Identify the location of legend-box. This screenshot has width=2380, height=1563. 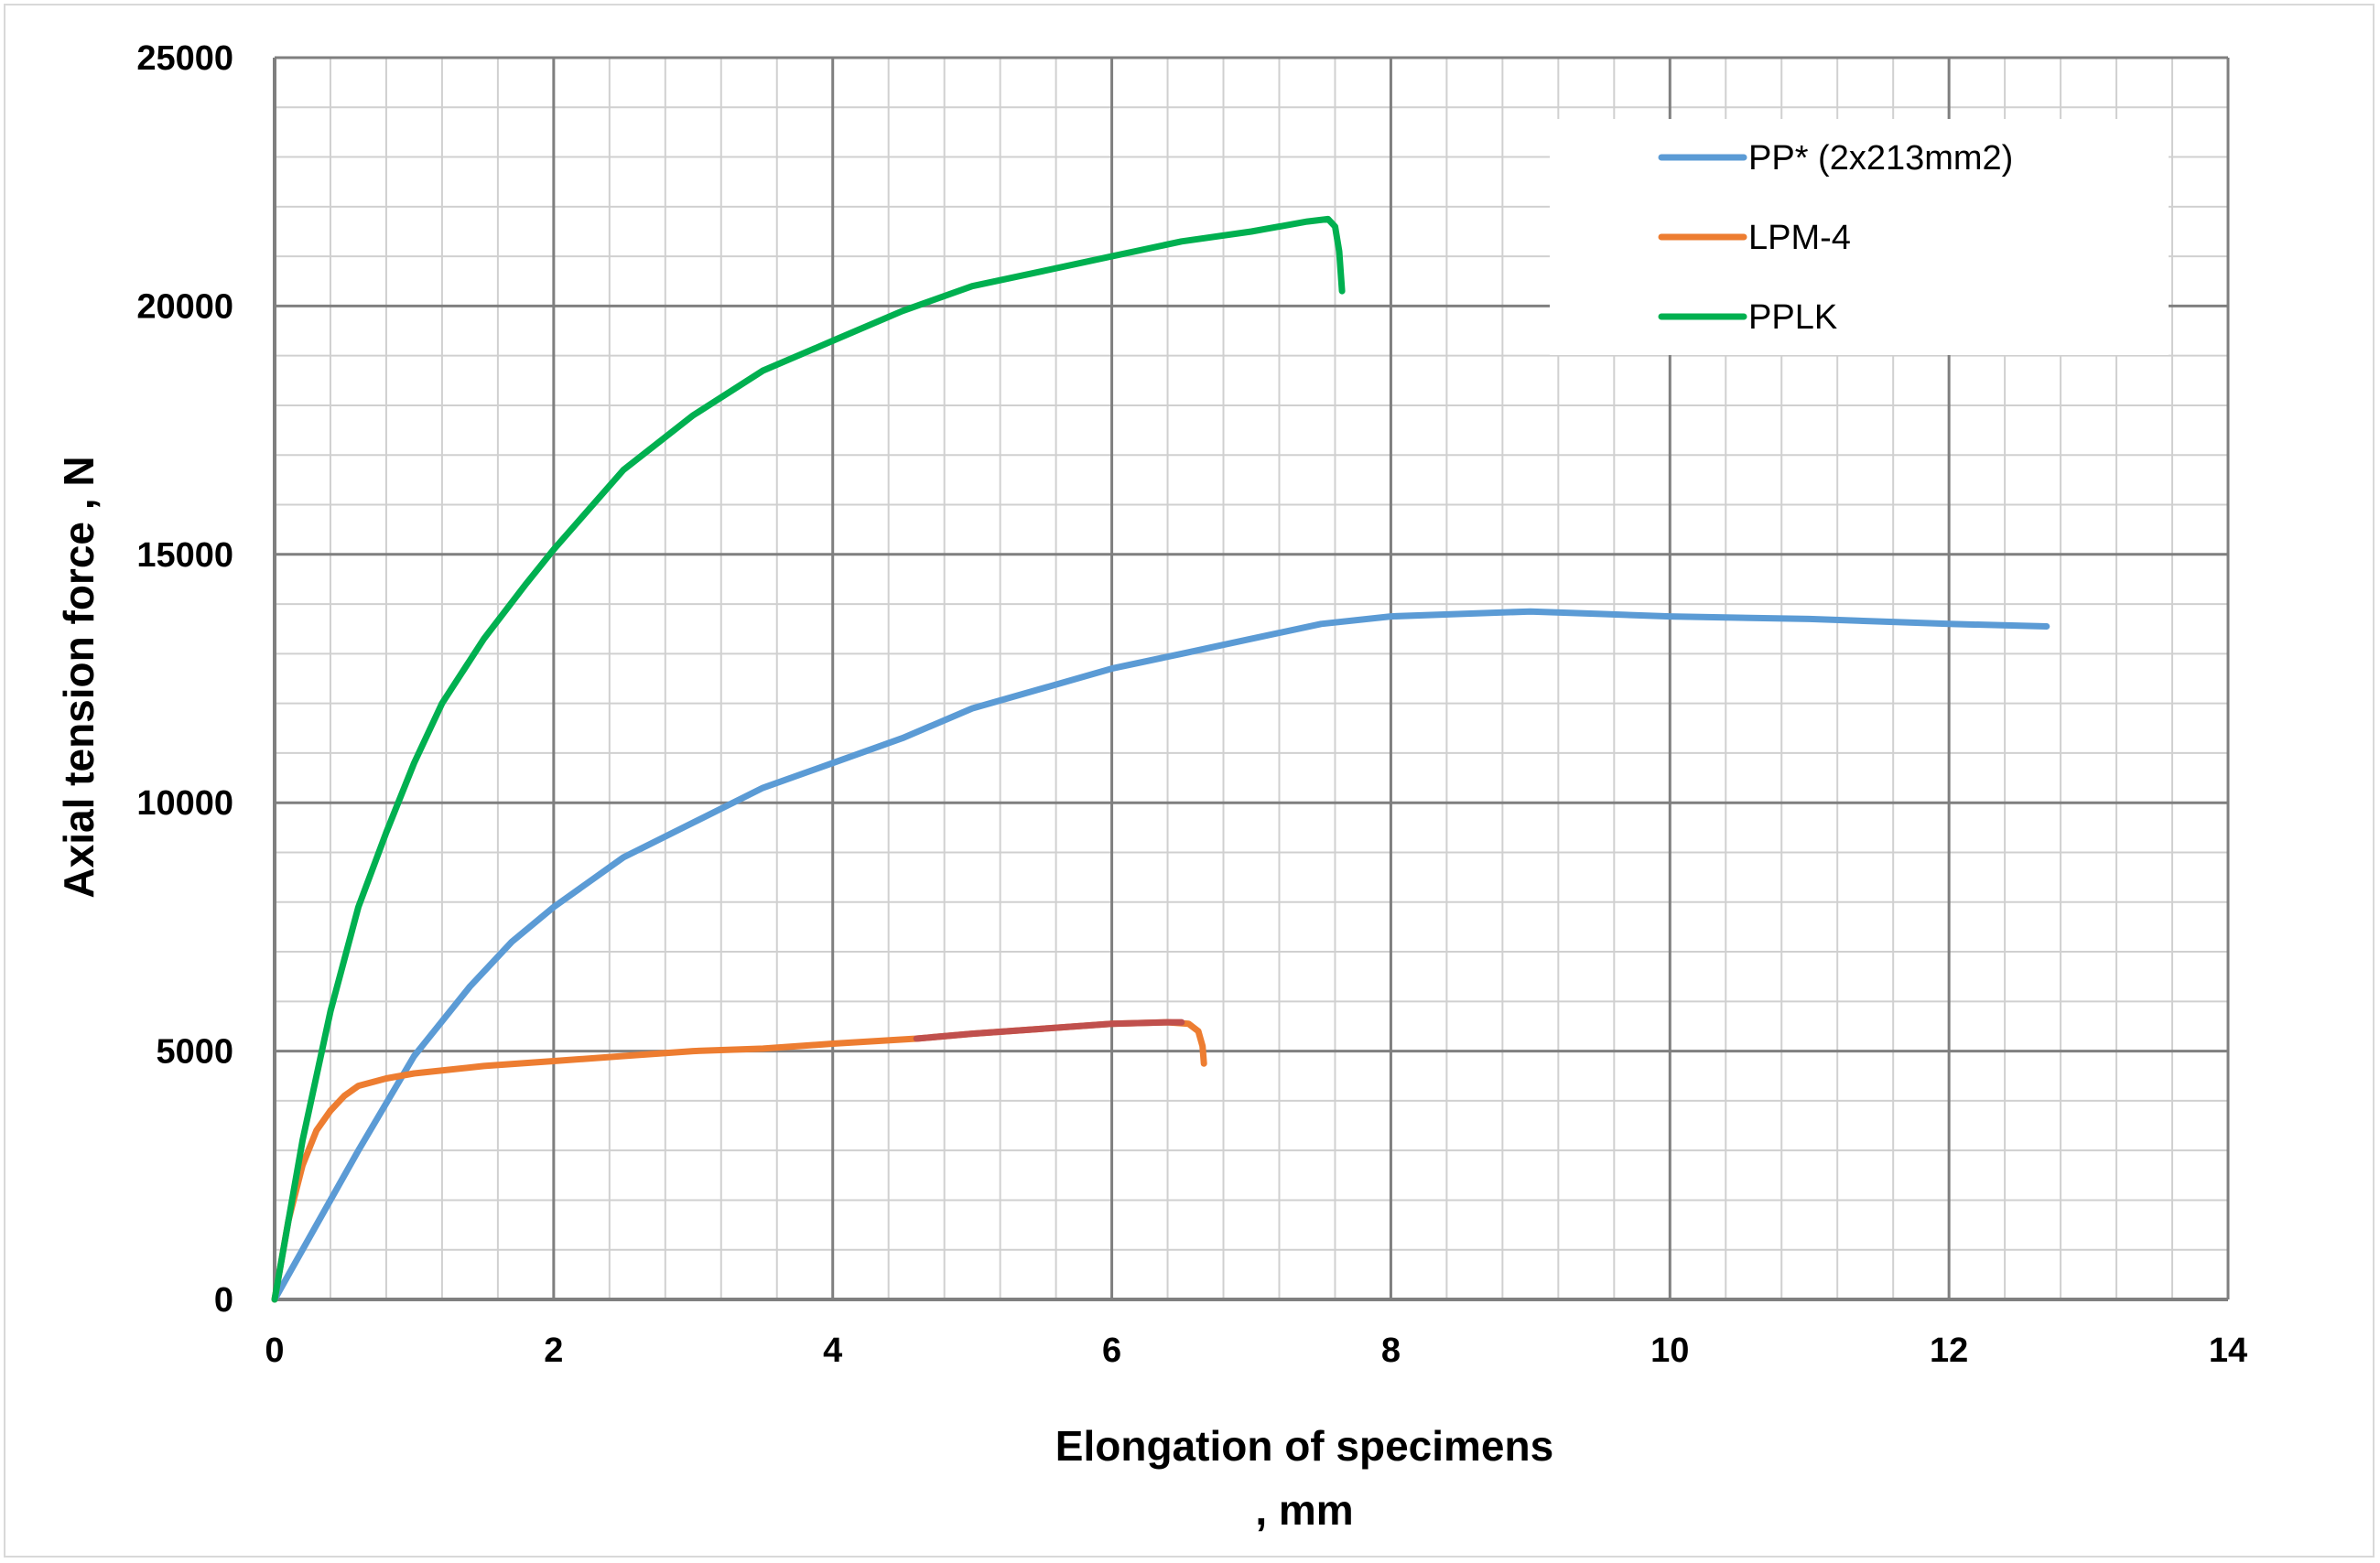
(1859, 237).